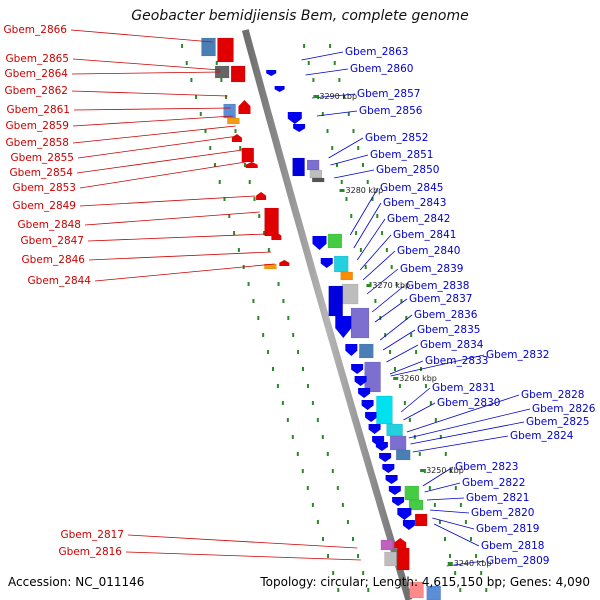 This screenshot has height=600, width=600. I want to click on gene-label: Gbem_2837, so click(440, 299).